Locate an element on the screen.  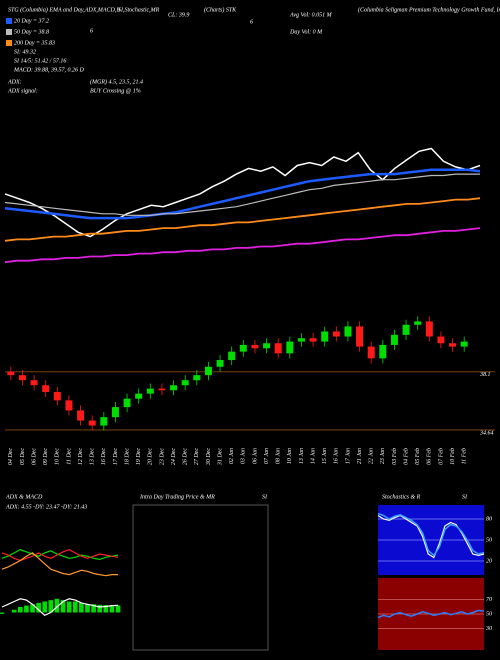
header-text: SI,Stochastic,MR is located at coordinates (139, 10).